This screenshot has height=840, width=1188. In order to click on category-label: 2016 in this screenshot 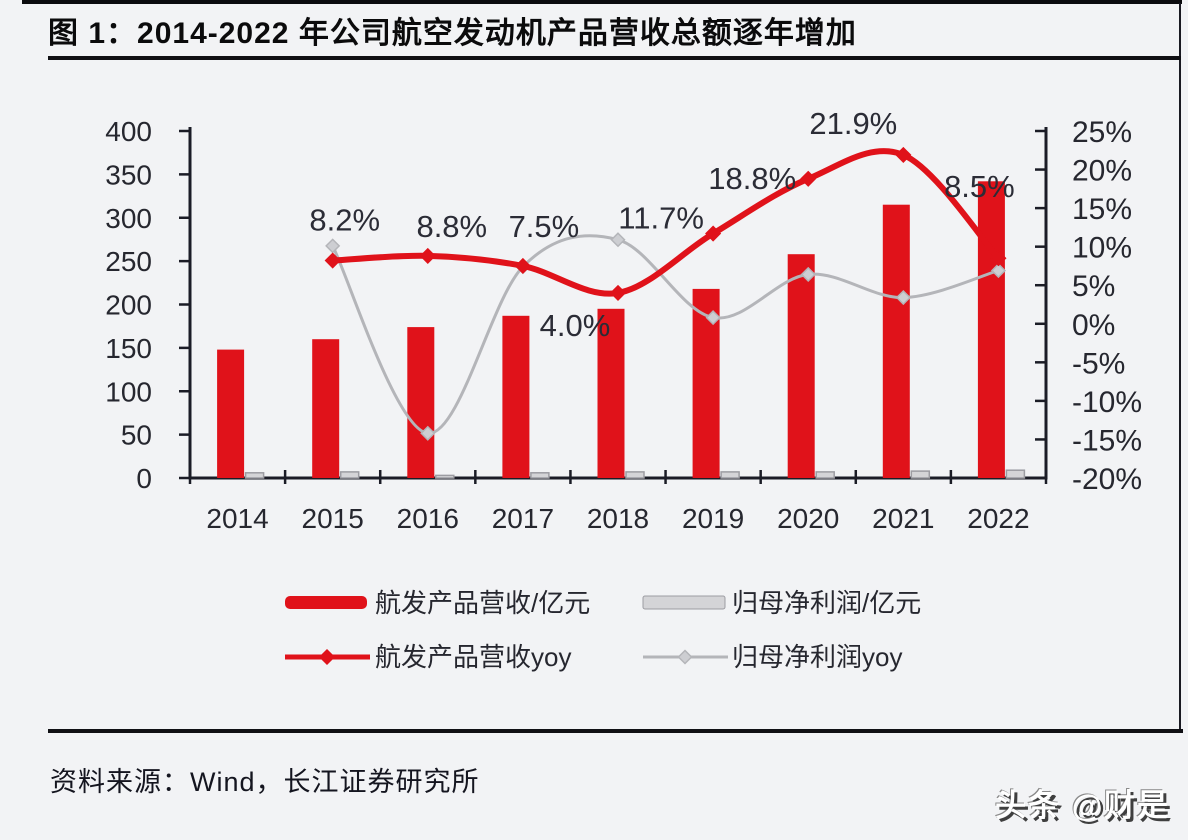, I will do `click(428, 518)`.